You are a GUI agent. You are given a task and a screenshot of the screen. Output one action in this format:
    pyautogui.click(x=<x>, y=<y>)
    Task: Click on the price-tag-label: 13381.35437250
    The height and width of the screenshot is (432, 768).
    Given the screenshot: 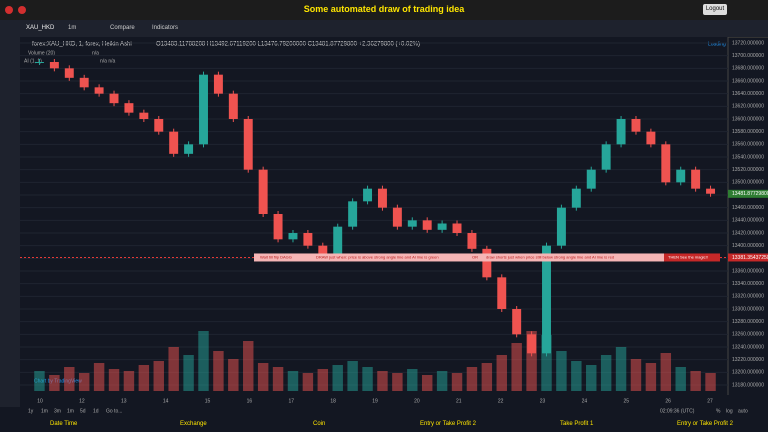 What is the action you would take?
    pyautogui.click(x=750, y=258)
    